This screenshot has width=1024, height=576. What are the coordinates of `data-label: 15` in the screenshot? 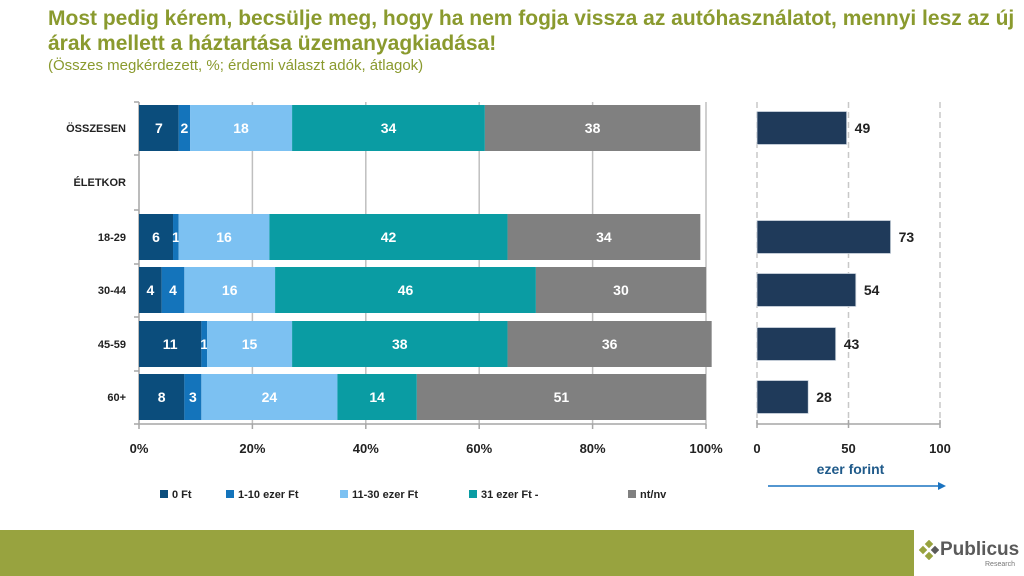 It's located at (250, 344).